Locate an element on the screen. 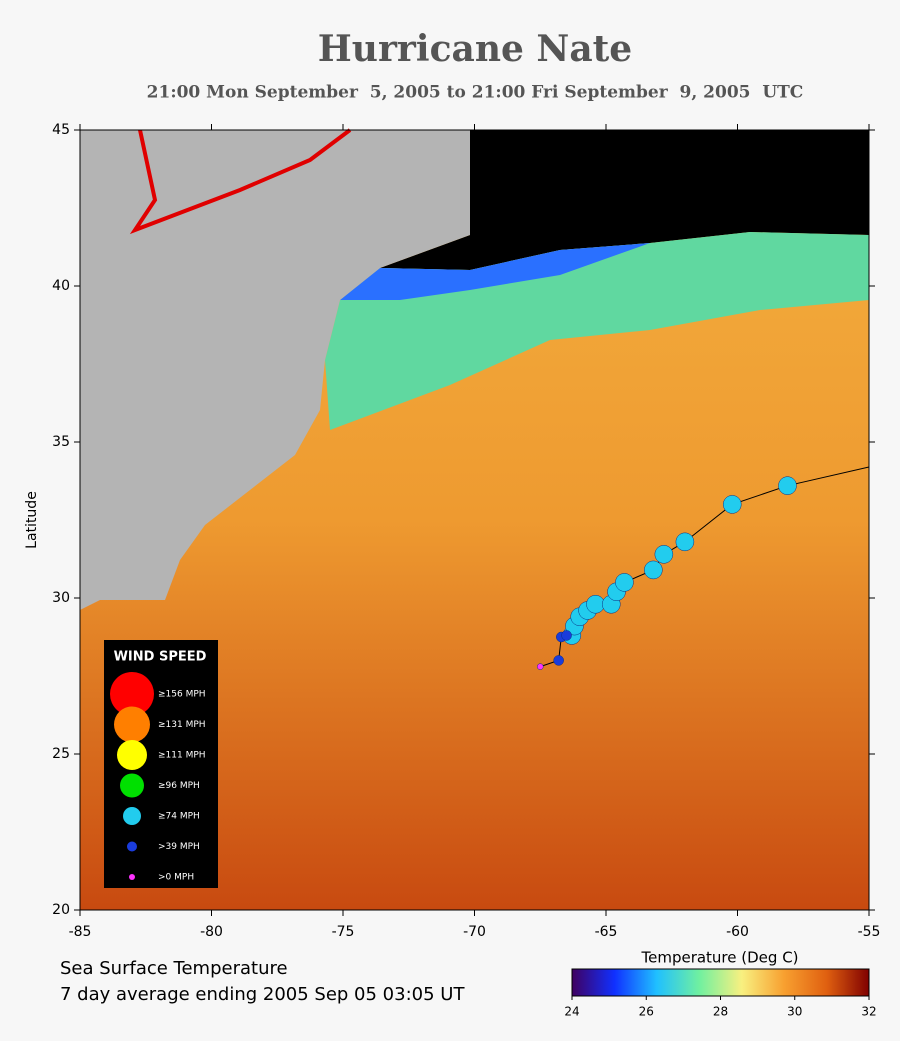 This screenshot has height=1041, width=900. x-tick-label: -65 is located at coordinates (606, 932).